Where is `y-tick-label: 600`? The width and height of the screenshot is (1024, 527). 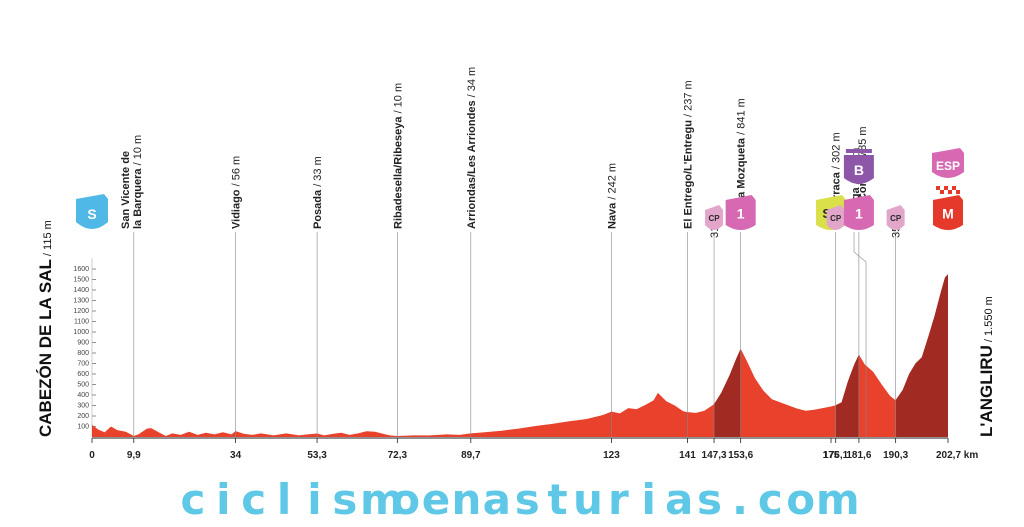
y-tick-label: 600 is located at coordinates (83, 374).